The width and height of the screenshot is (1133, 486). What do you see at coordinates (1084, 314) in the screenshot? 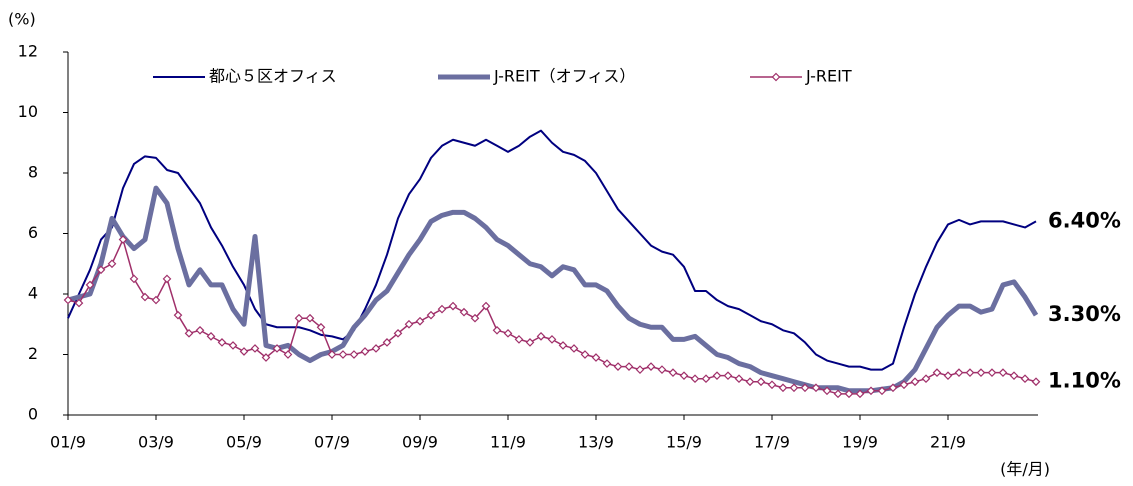
I see `end-label: 3.30%` at bounding box center [1084, 314].